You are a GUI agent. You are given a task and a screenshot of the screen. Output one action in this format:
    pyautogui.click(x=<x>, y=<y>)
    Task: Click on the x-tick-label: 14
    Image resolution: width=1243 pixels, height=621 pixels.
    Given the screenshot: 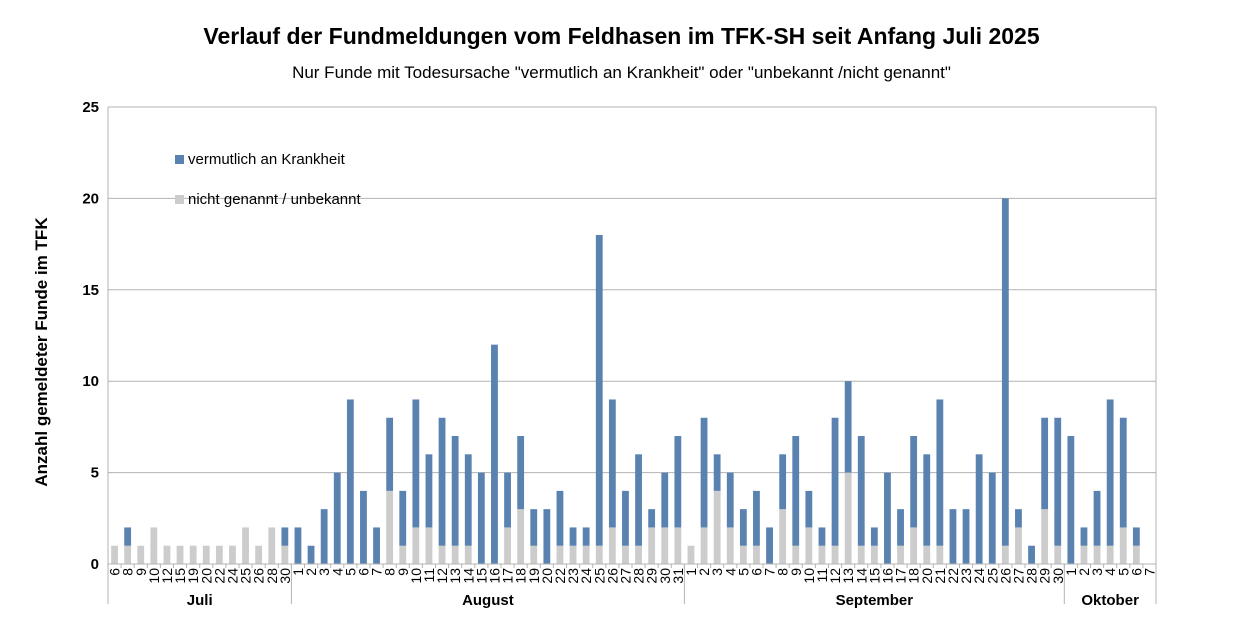 What is the action you would take?
    pyautogui.click(x=861, y=576)
    